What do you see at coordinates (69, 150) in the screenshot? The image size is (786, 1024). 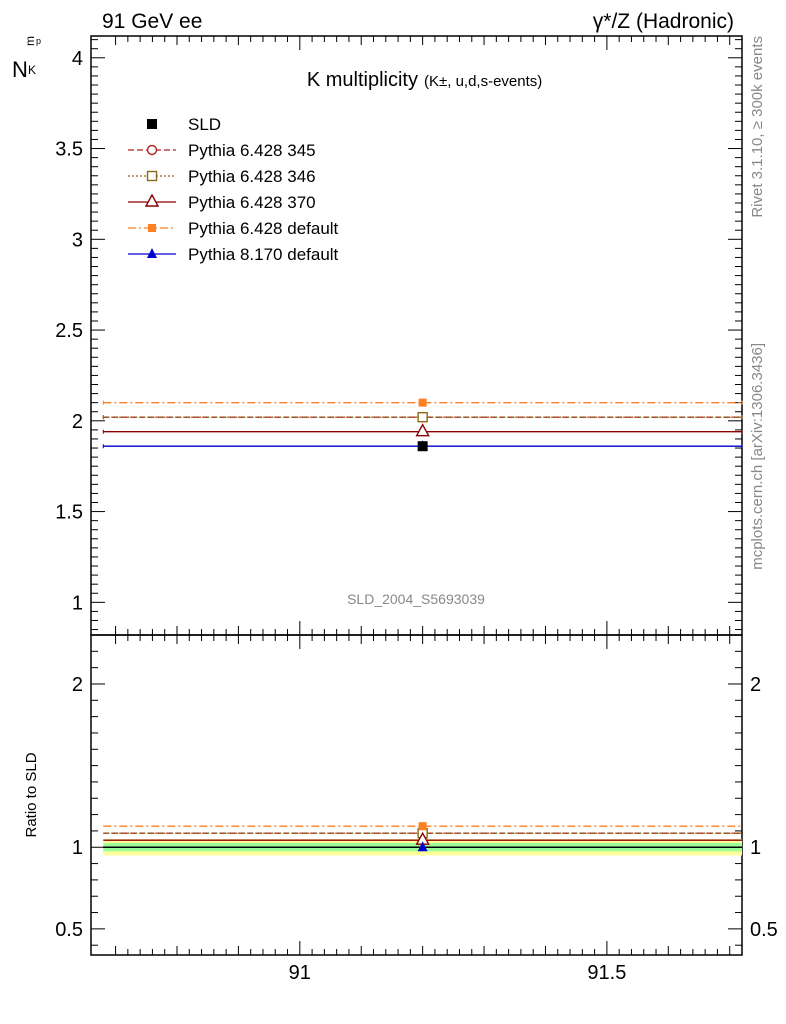 I see `y-tick-label: 3.5` at bounding box center [69, 150].